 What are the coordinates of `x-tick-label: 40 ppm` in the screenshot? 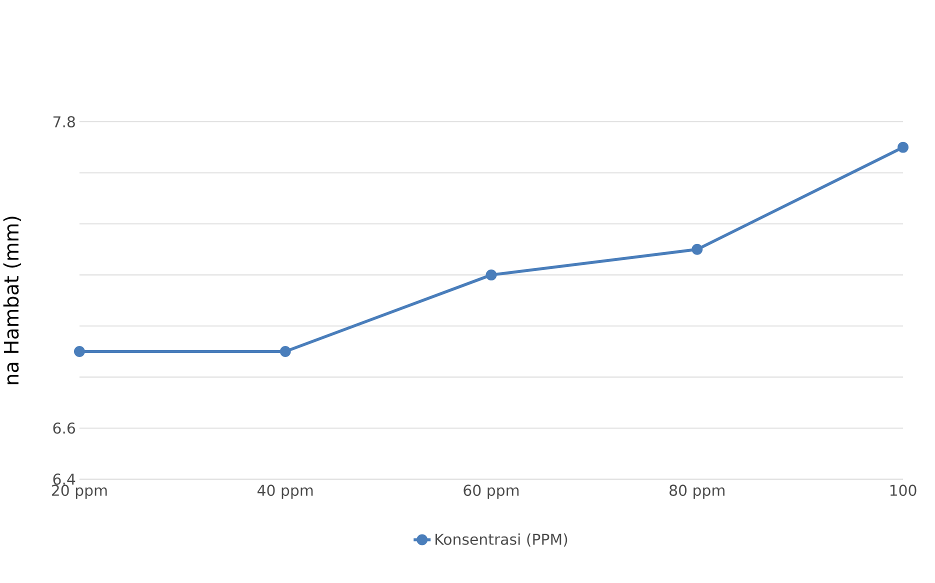 It's located at (285, 491).